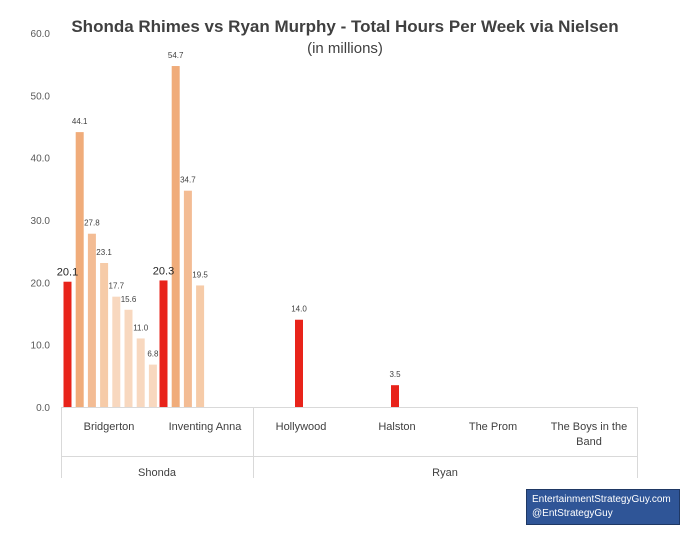 The width and height of the screenshot is (693, 538). Describe the element at coordinates (163, 271) in the screenshot. I see `data-label: 20.3` at that location.